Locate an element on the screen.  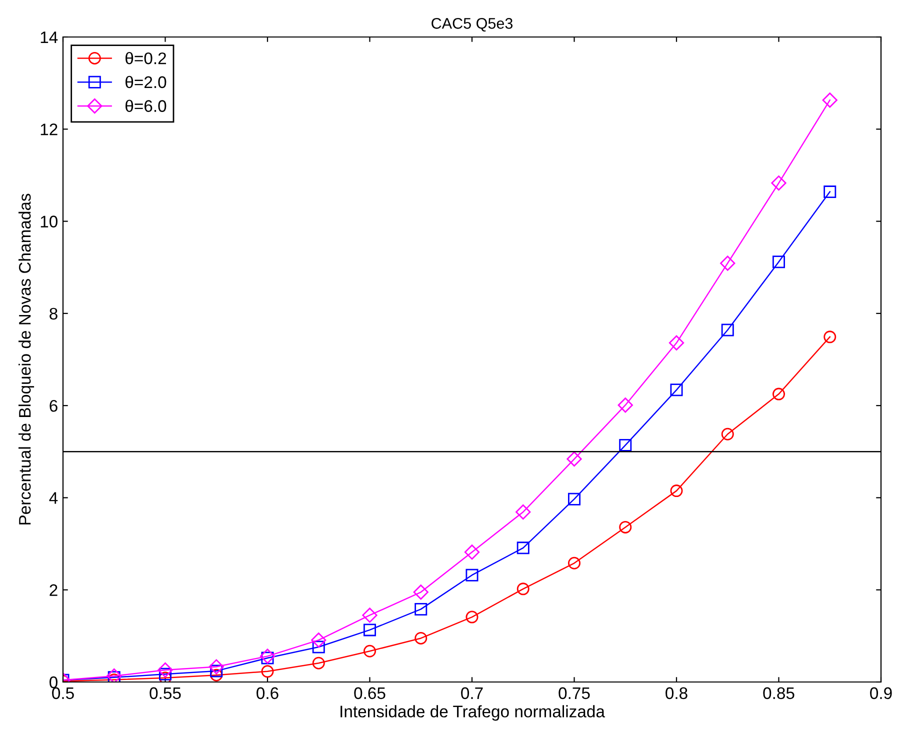
x-tick-label: 0.55 is located at coordinates (165, 693).